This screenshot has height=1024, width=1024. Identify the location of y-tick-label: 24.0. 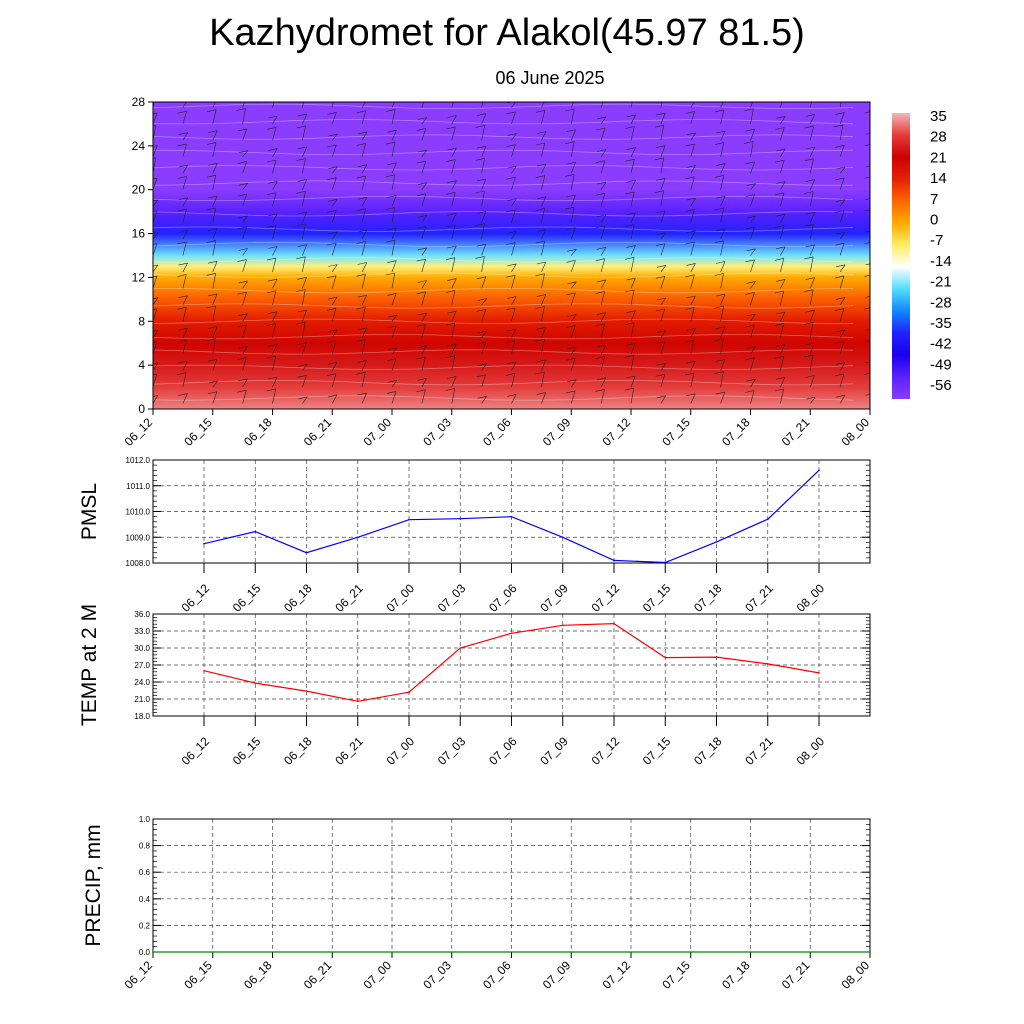
(142, 682).